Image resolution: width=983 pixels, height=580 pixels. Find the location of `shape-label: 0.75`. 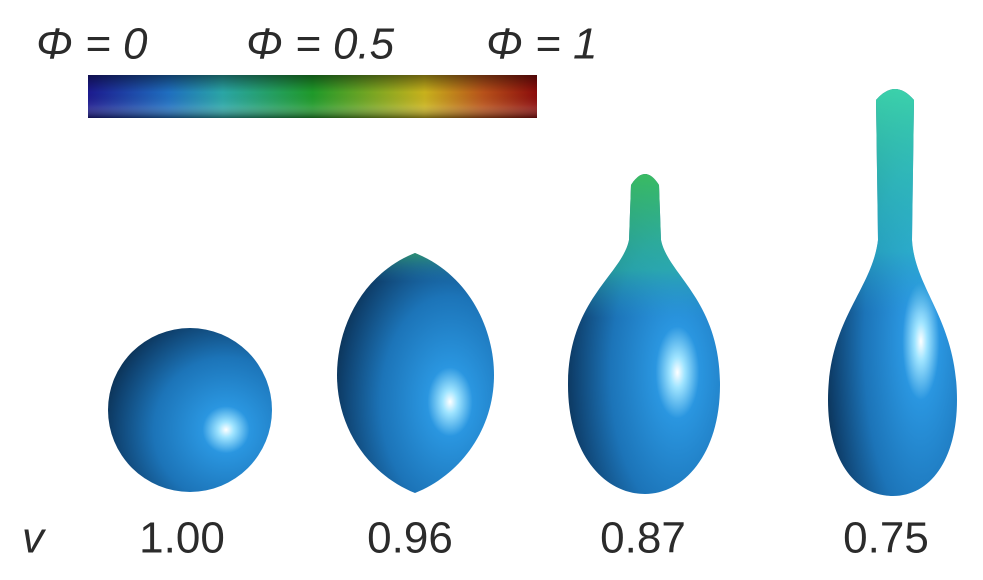

shape-label: 0.75 is located at coordinates (886, 538).